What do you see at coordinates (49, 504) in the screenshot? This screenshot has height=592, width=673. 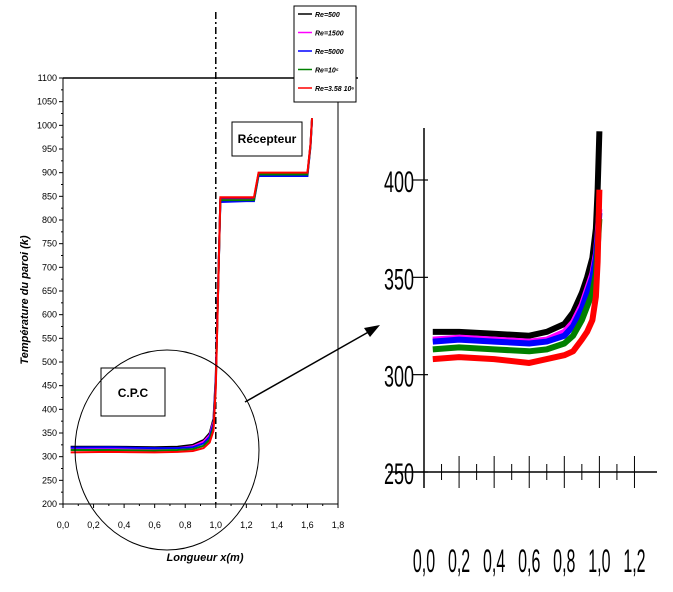 I see `y-tick-label: 200` at bounding box center [49, 504].